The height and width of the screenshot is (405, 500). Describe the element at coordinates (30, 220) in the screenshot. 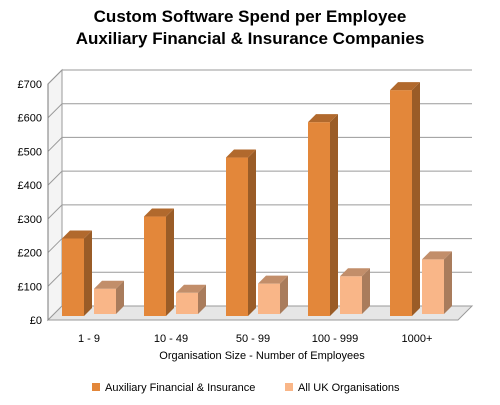

I see `y-tick-label: £300` at that location.